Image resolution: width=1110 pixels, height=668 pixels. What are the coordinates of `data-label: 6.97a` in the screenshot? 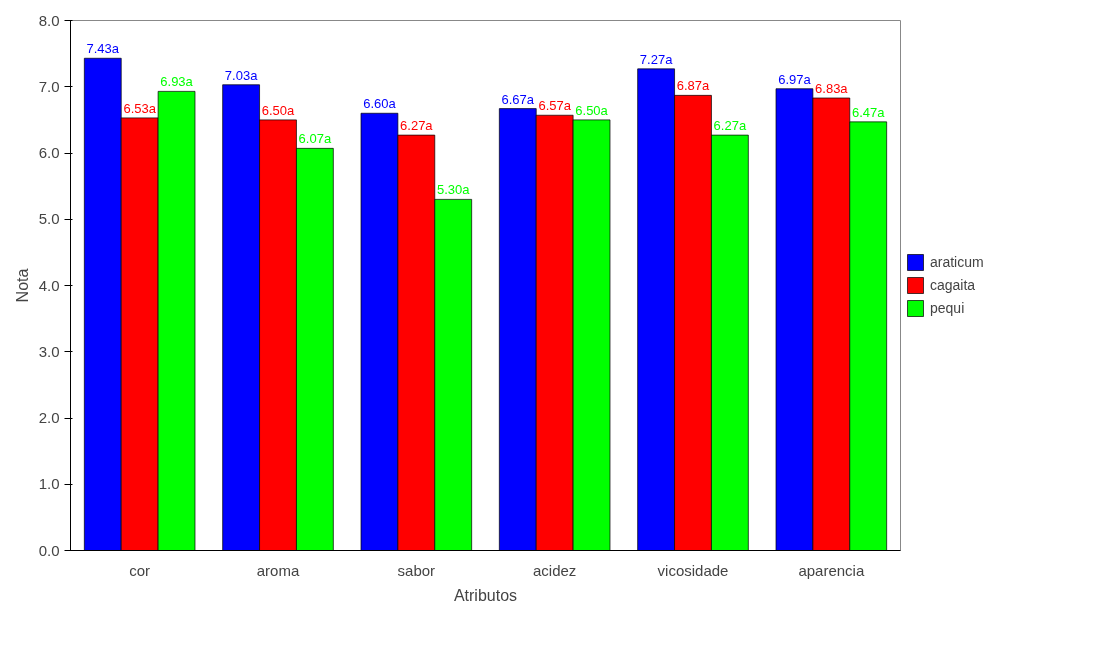 It's located at (795, 79).